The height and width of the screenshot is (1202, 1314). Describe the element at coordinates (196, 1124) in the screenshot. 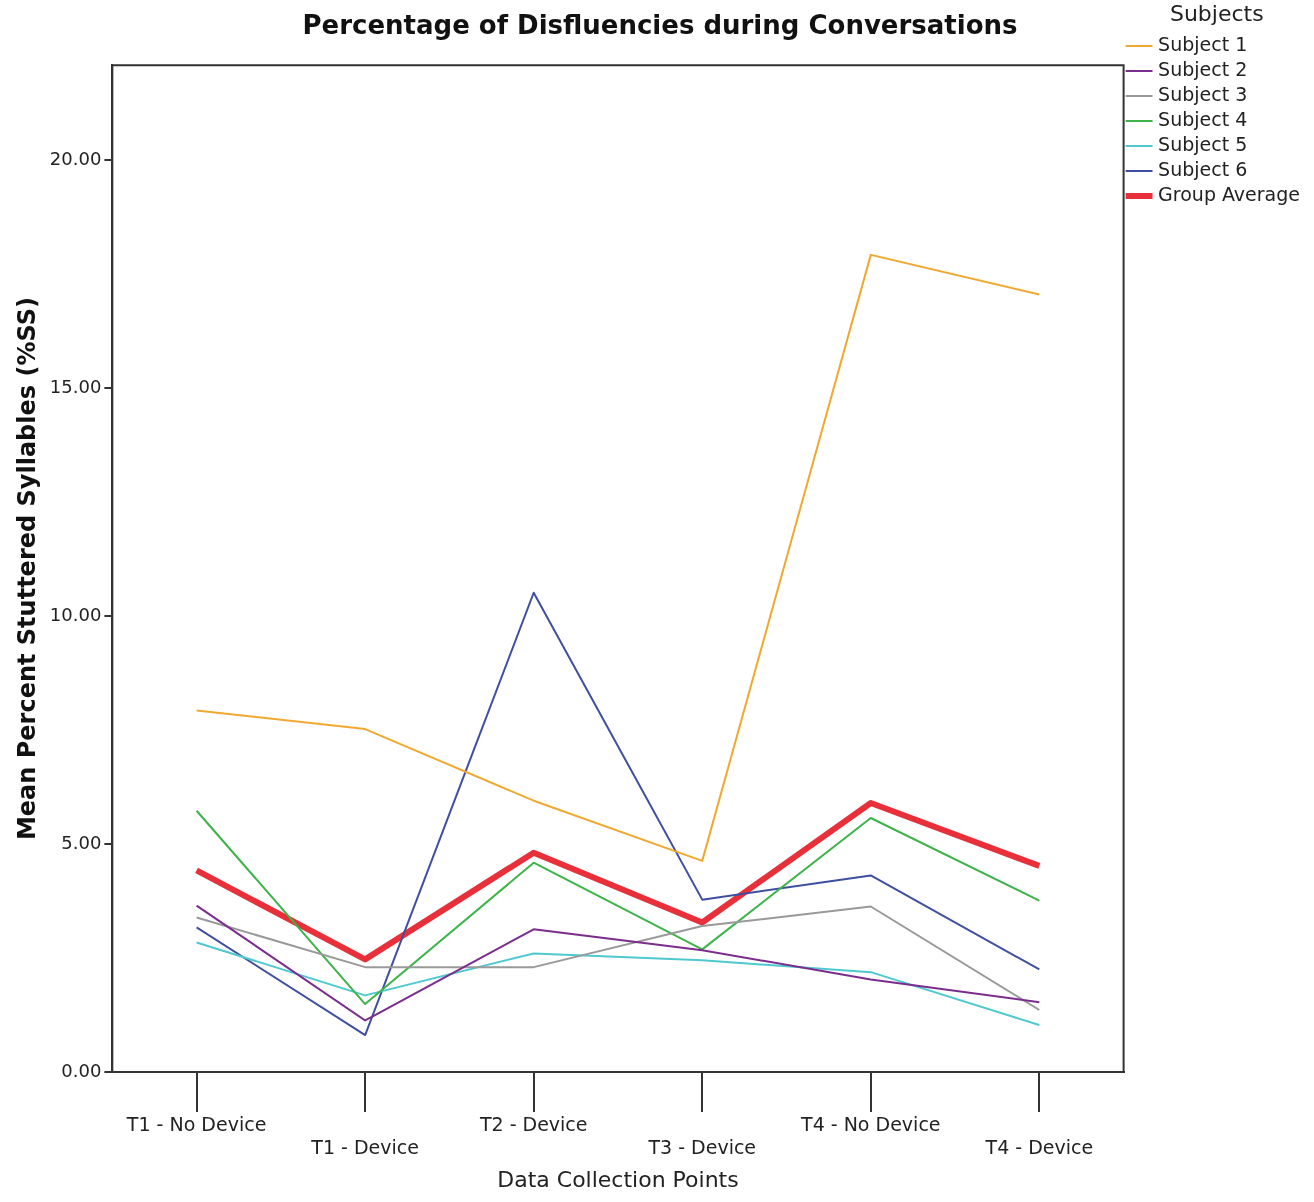

I see `x-tick-label: T1 - No Device` at that location.